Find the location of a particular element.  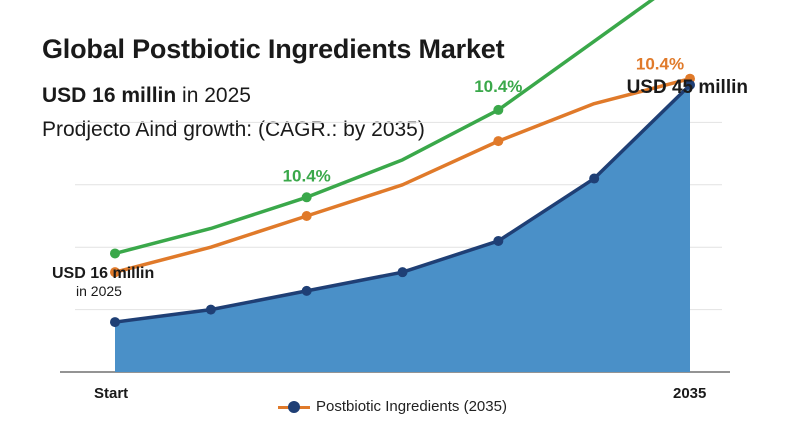

legend: Postbiotic Ingredients (2035) is located at coordinates (392, 406).